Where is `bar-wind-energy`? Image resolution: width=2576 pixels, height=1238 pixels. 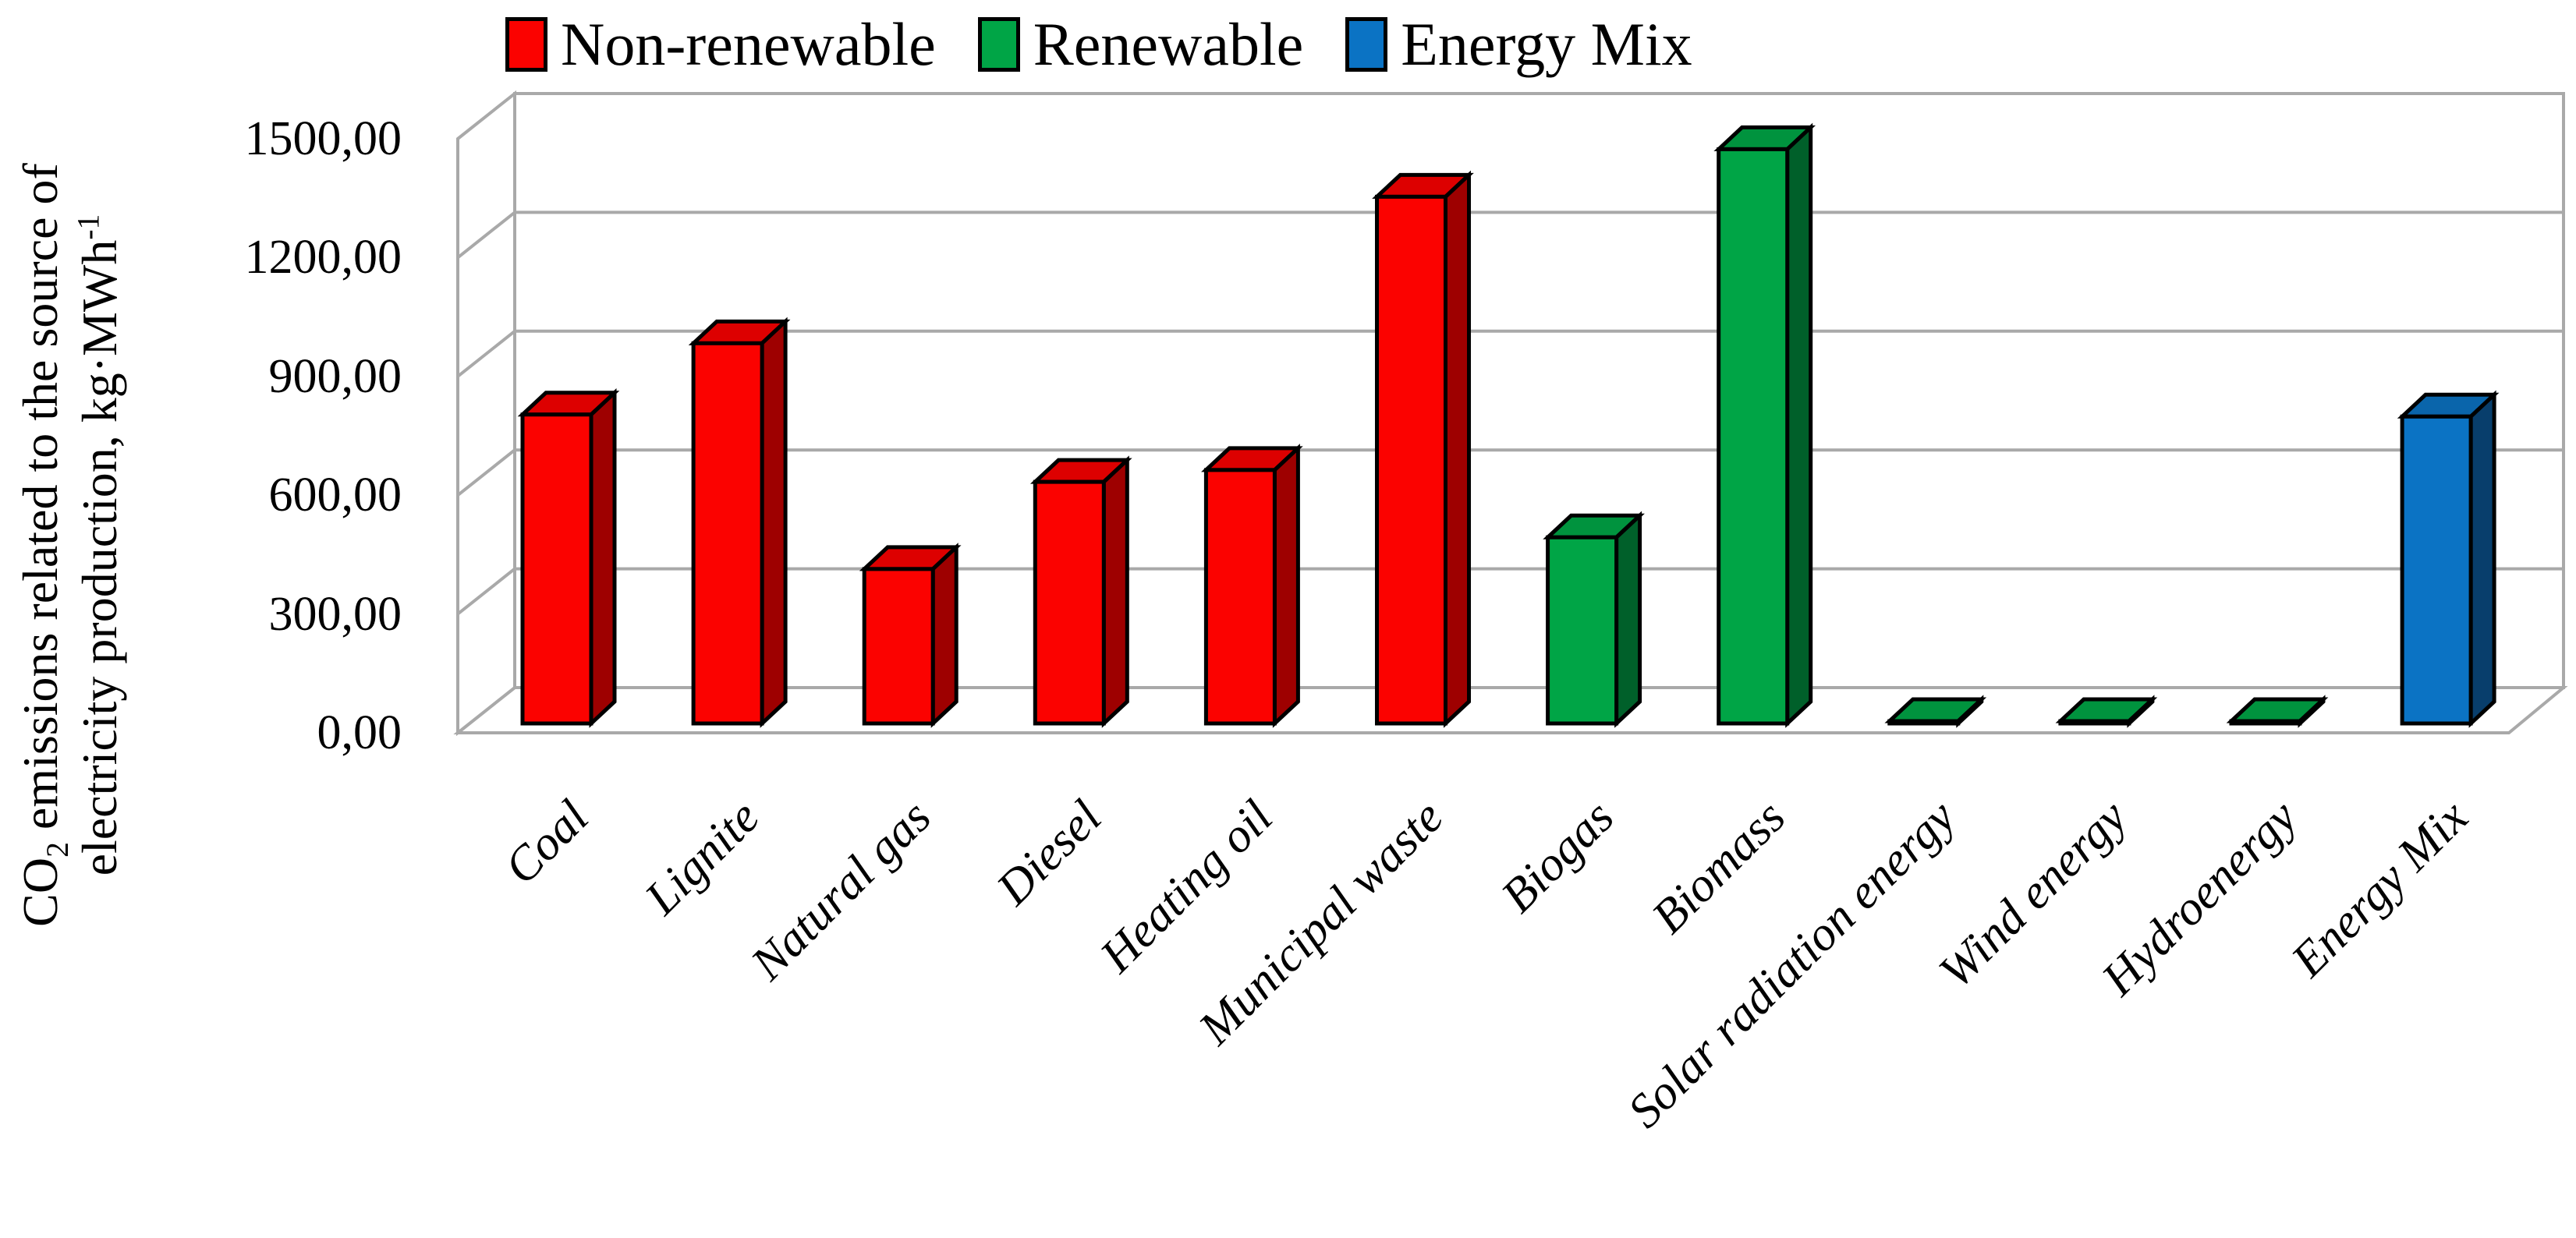 bar-wind-energy is located at coordinates (2107, 711).